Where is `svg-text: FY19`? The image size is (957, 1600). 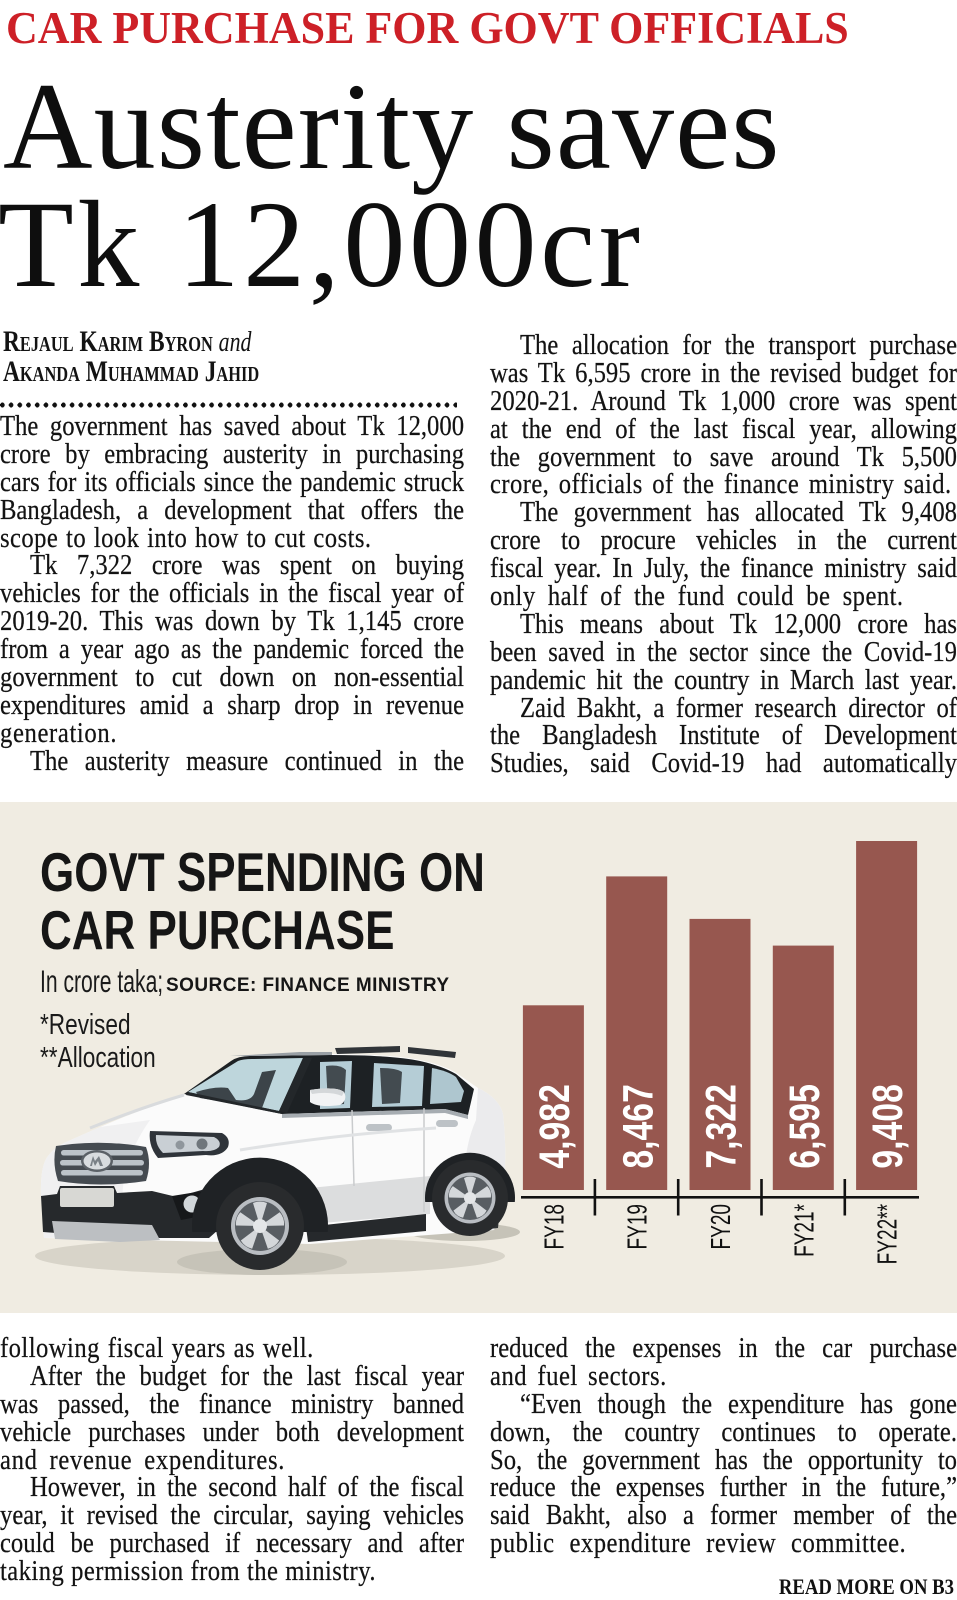
svg-text: FY19 is located at coordinates (638, 1227).